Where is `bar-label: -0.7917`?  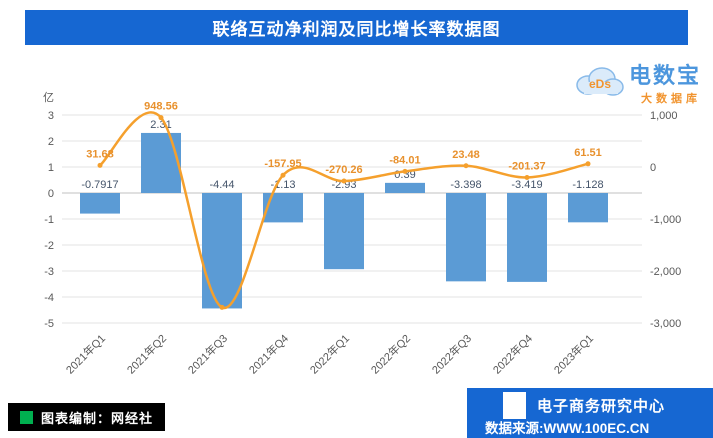
bar-label: -0.7917 is located at coordinates (99, 185).